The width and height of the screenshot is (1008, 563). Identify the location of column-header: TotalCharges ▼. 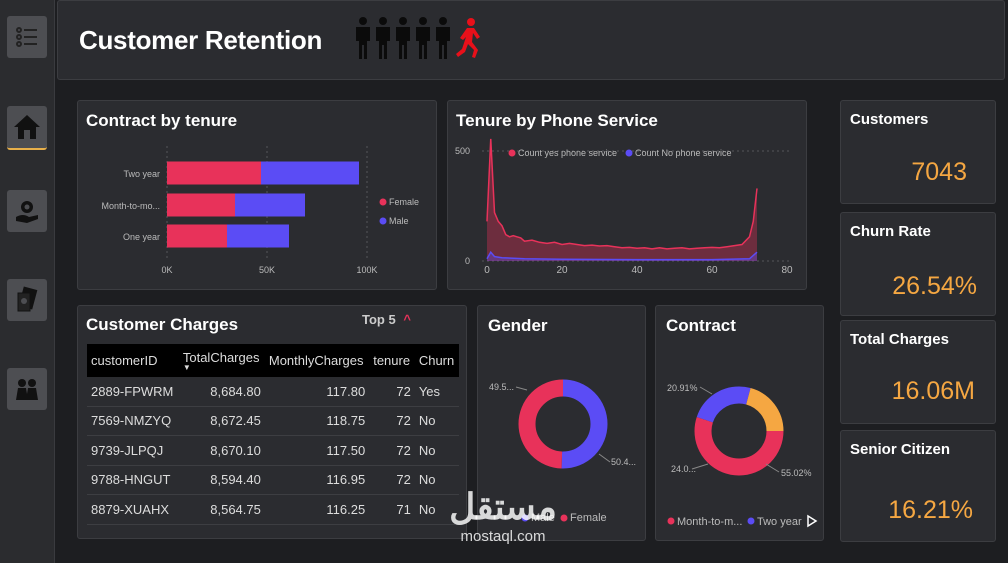
(221, 360).